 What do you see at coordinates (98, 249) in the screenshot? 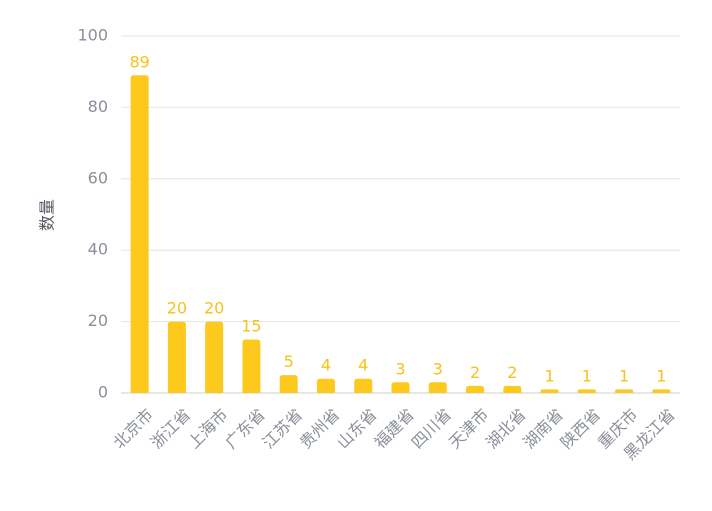
I see `y-tick-label: 40` at bounding box center [98, 249].